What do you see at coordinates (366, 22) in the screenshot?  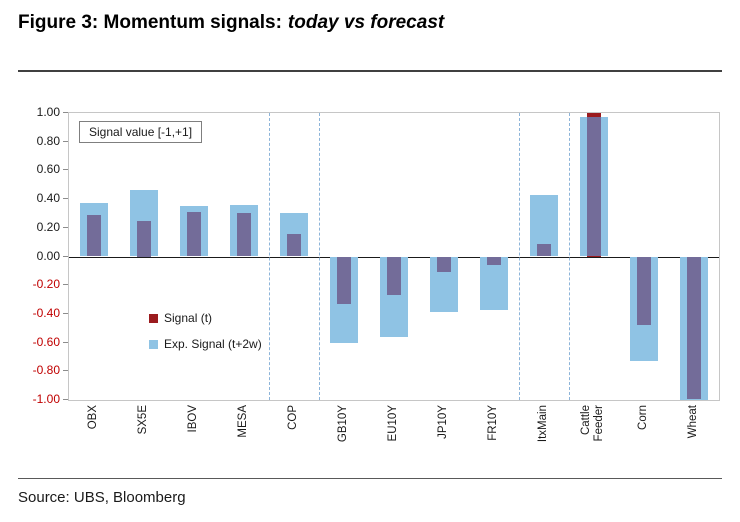 I see `figure-title-italic: today vs forecast` at bounding box center [366, 22].